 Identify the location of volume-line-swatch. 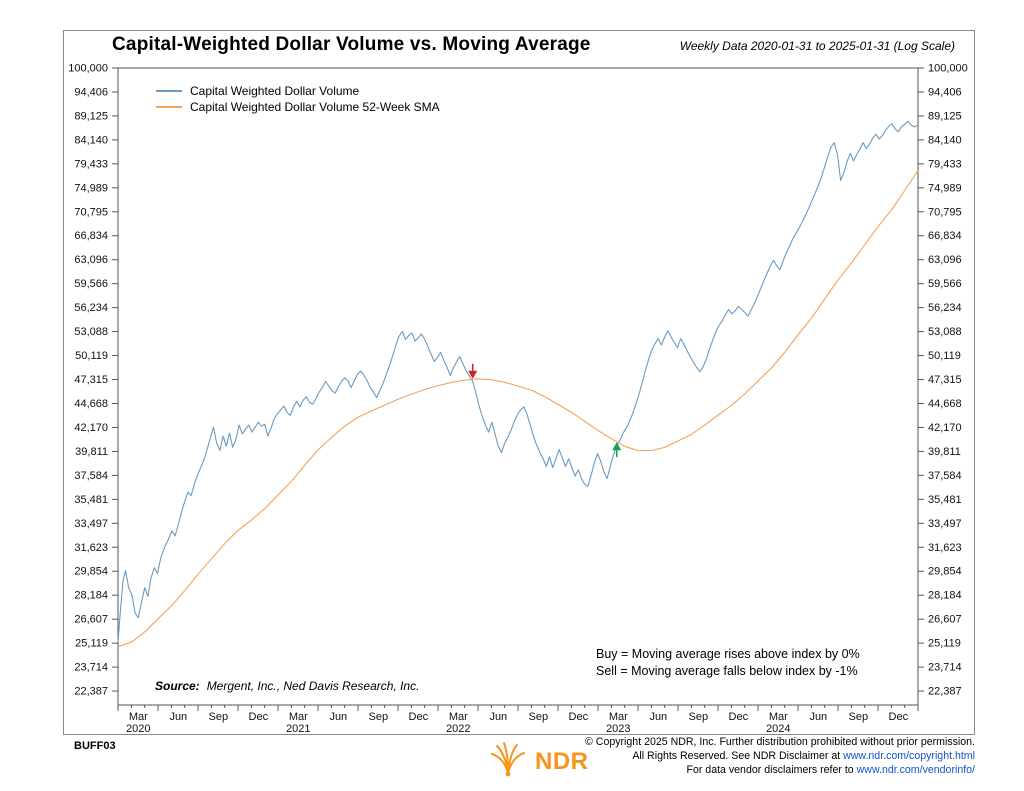
(169, 91).